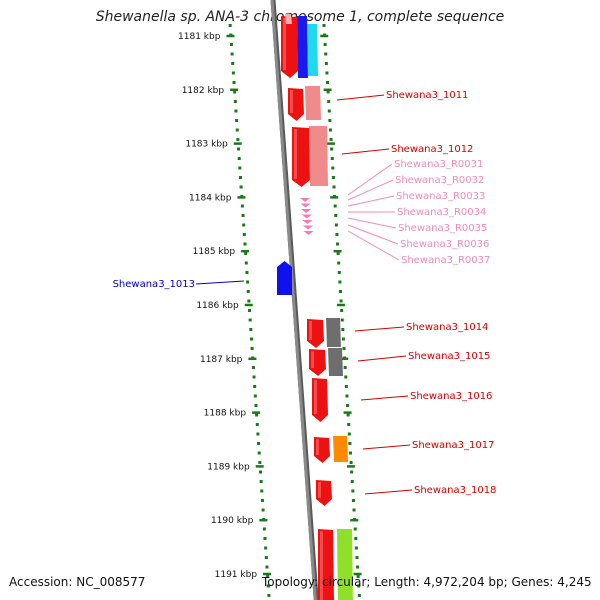 The image size is (600, 600). I want to click on gene-arrow-1014-highlight, so click(310, 330).